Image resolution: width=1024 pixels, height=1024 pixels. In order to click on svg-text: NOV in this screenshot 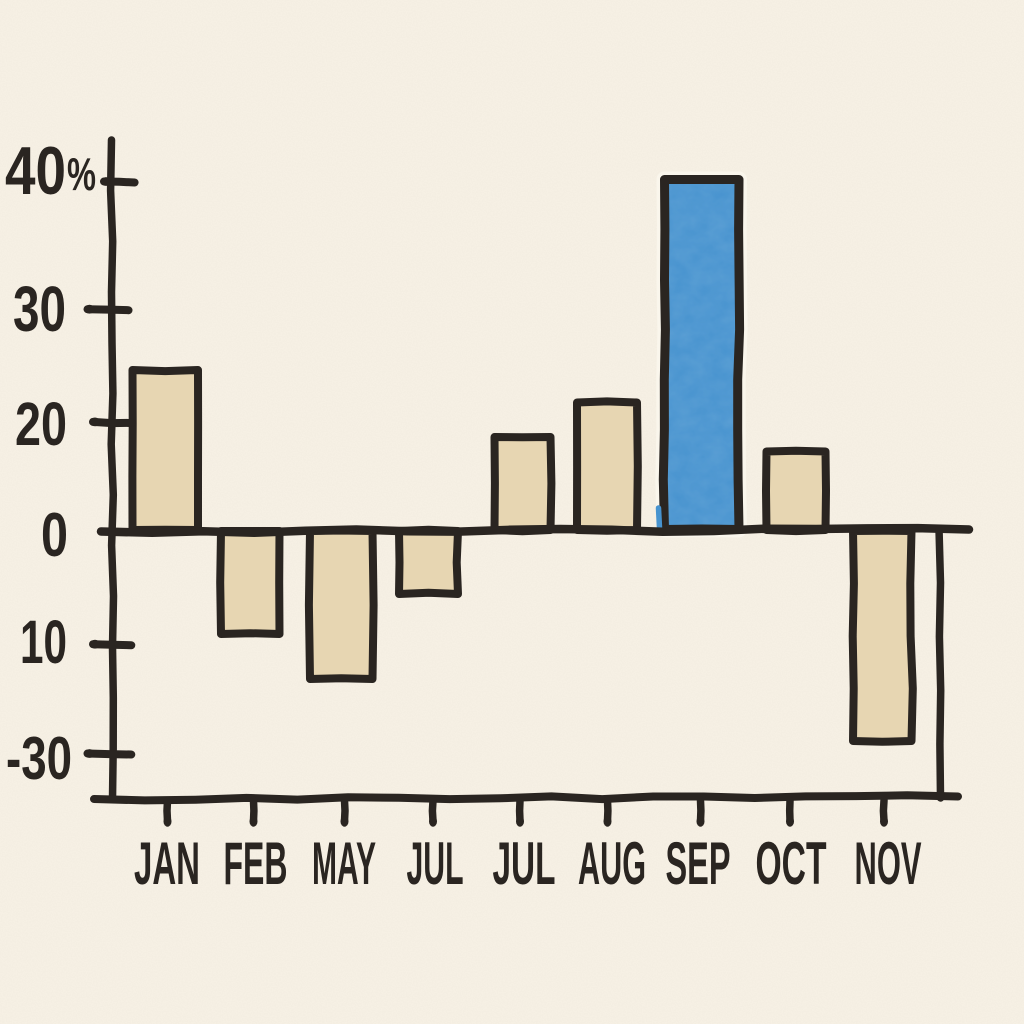, I will do `click(888, 863)`.